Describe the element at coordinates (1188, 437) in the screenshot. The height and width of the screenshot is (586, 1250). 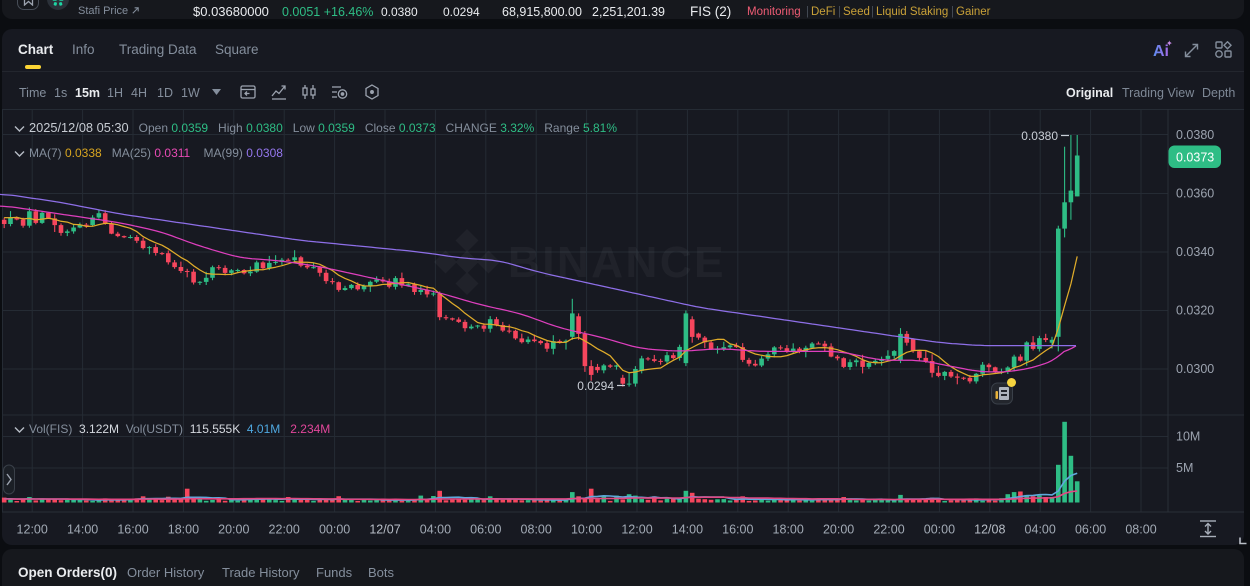
I see `svg-text: 10M` at that location.